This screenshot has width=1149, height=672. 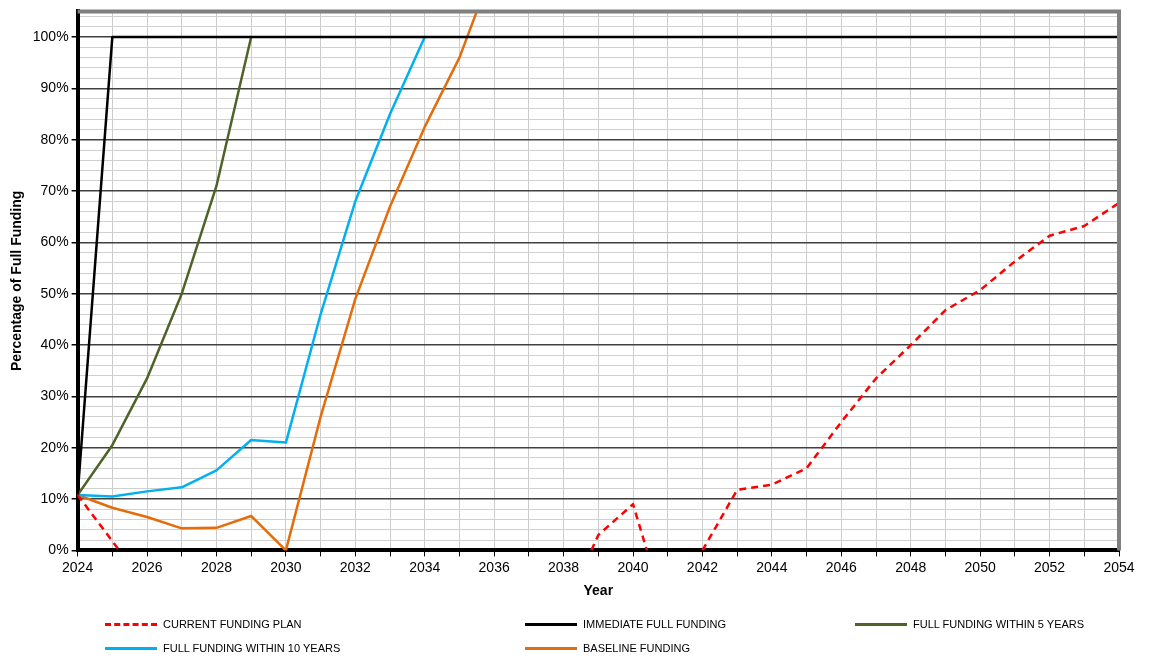 I want to click on y-tick-label: 0%, so click(x=58, y=549).